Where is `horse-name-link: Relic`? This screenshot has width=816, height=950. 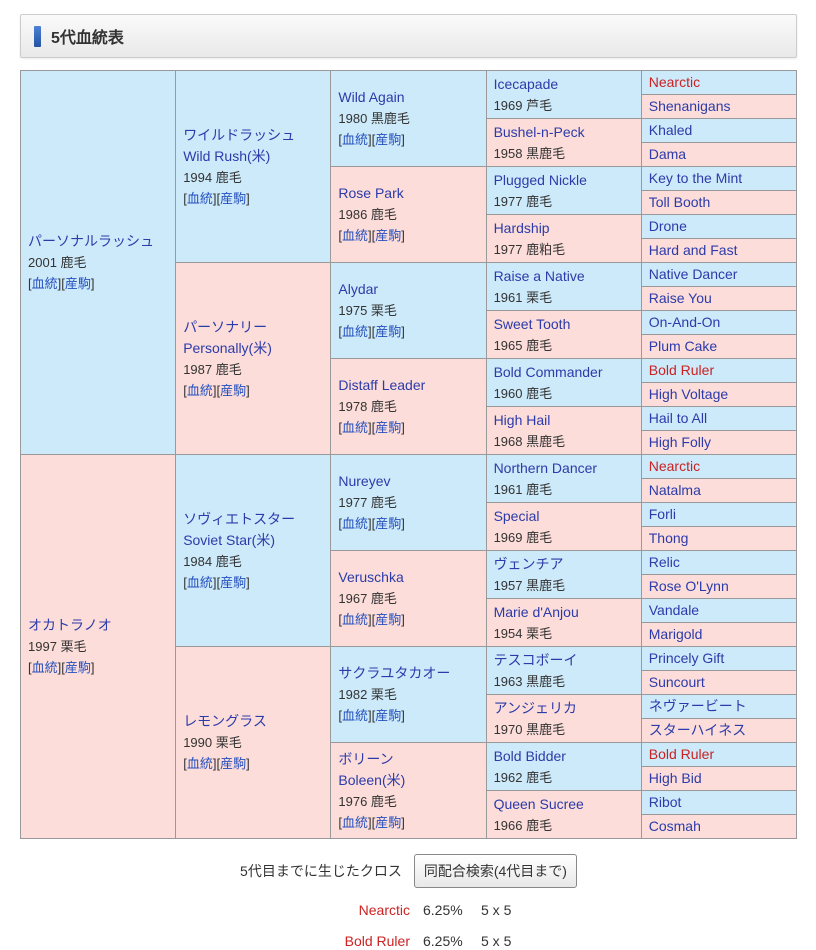
horse-name-link: Relic is located at coordinates (664, 562).